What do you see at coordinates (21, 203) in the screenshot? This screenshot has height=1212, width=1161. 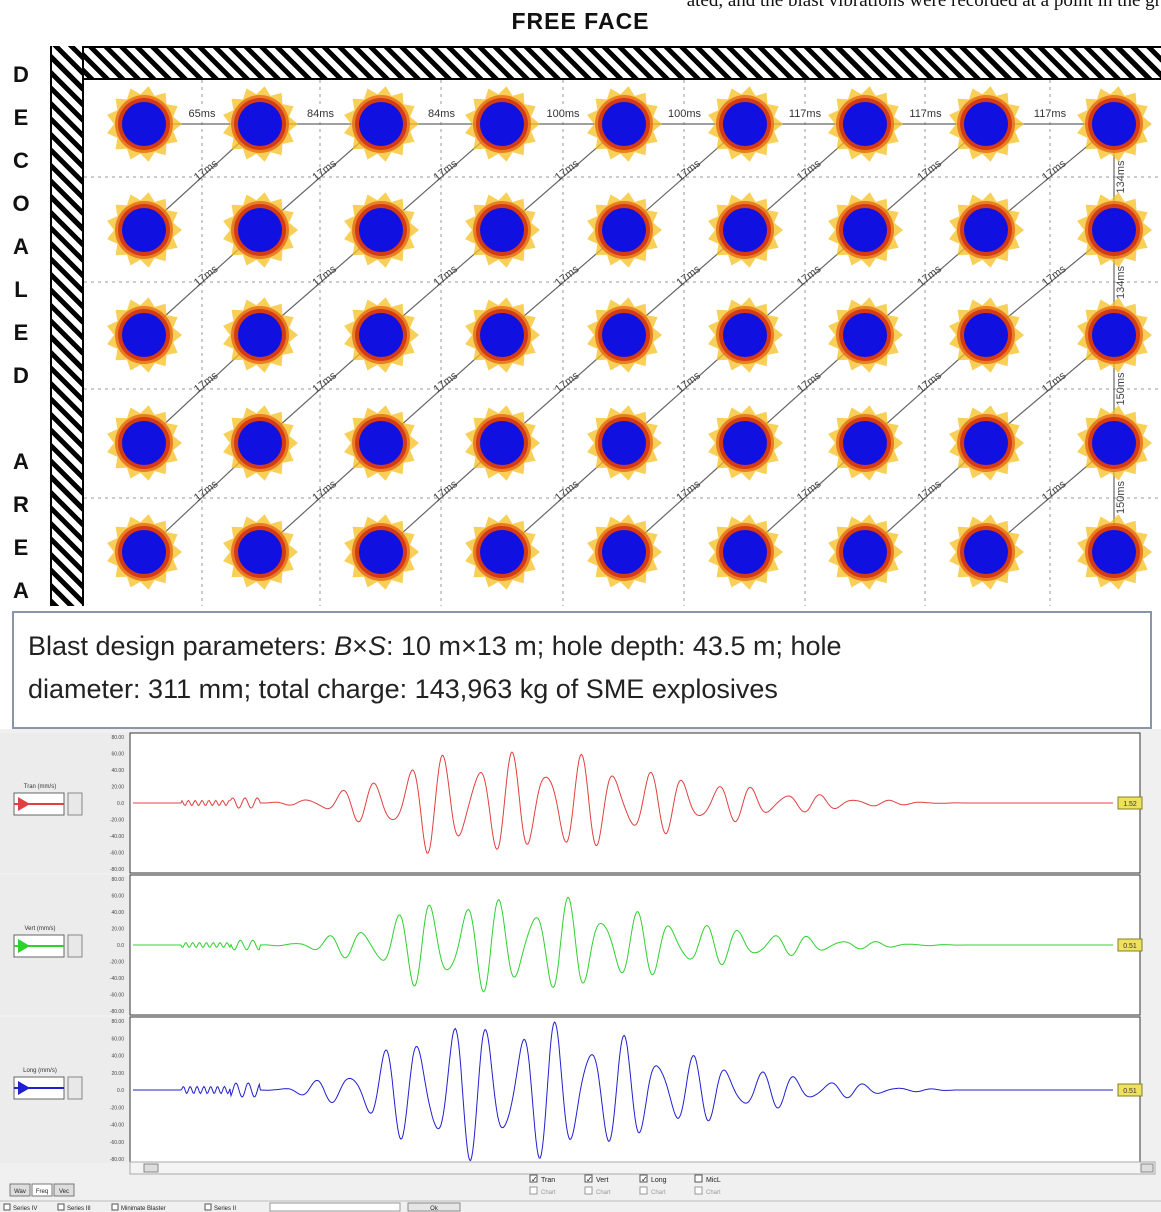 I see `side-letter: O` at bounding box center [21, 203].